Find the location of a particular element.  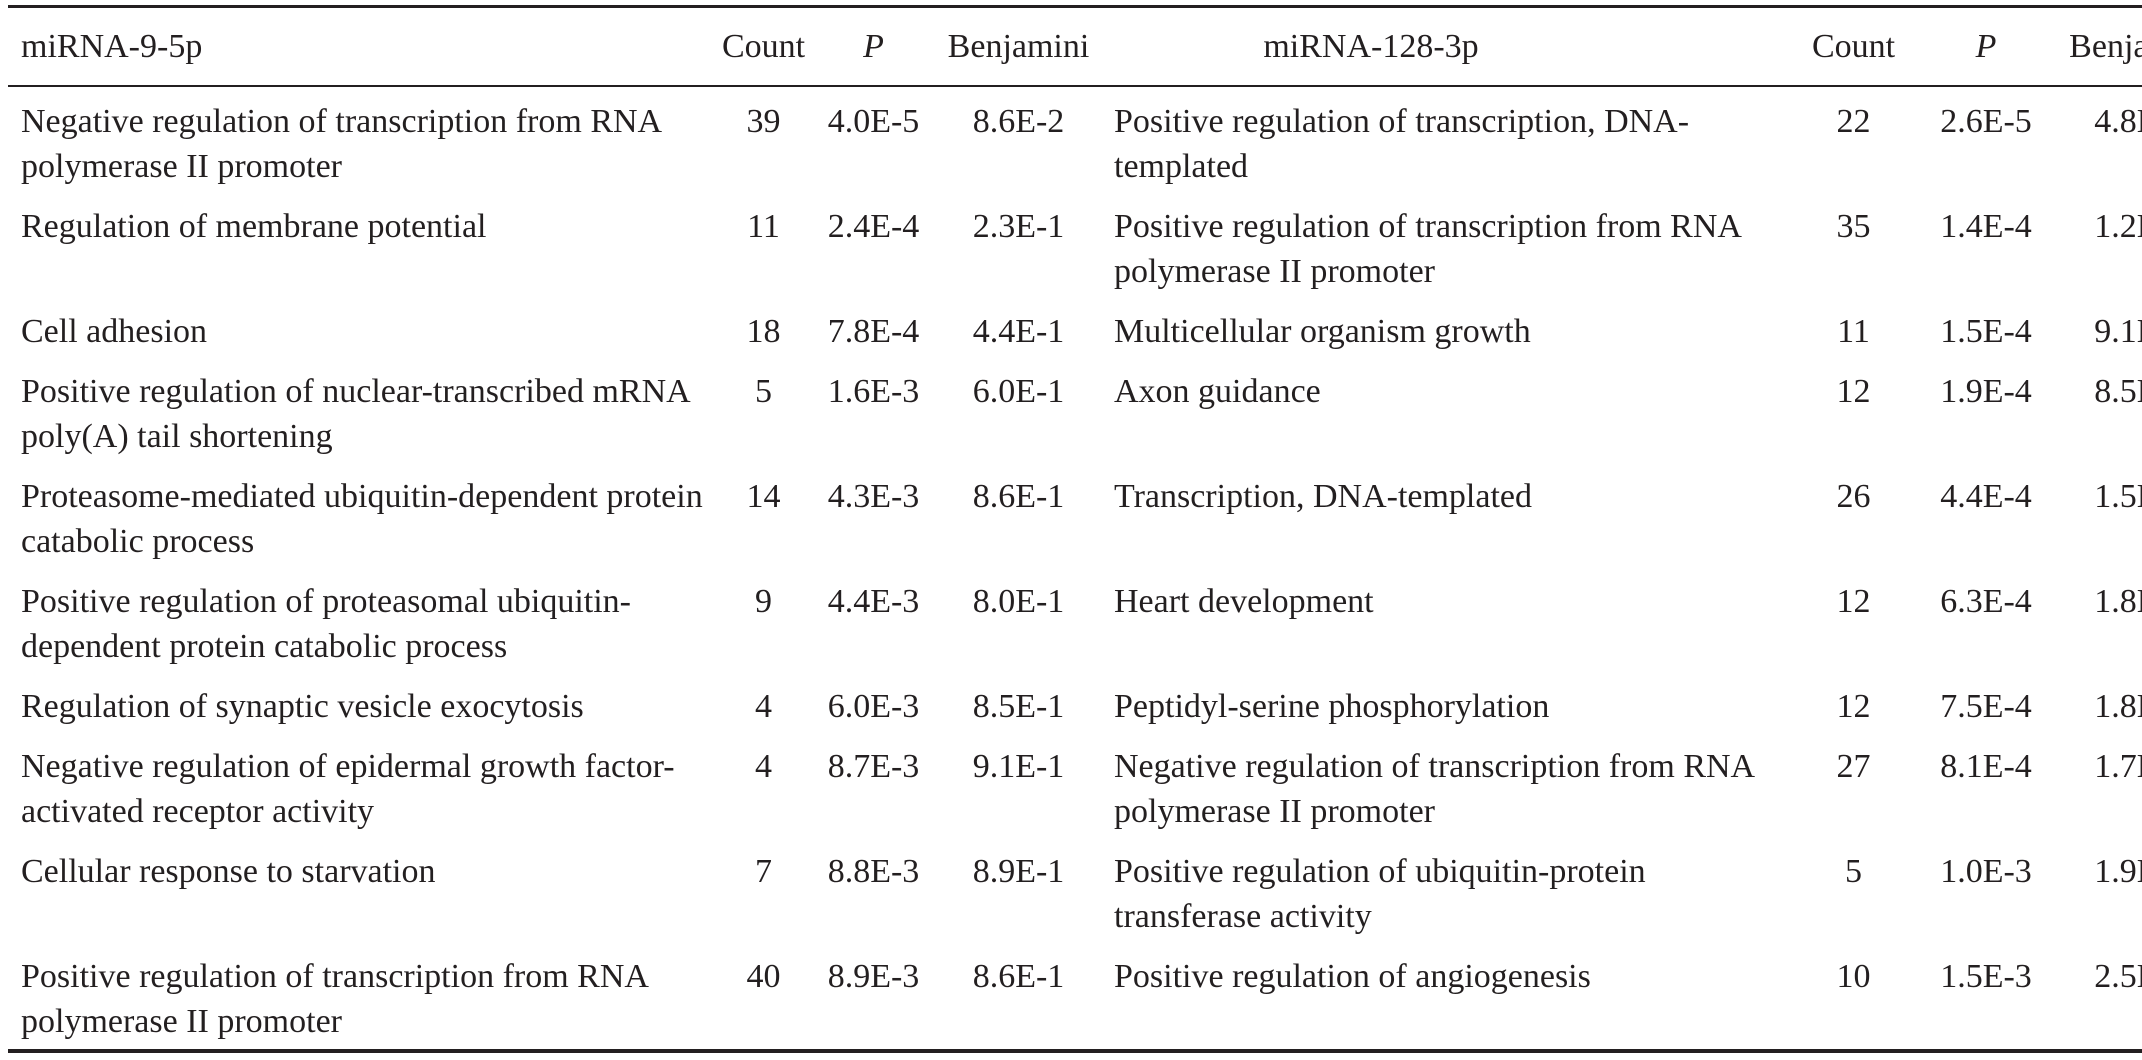

cell-term-mirna-128-3p: Axon guidance is located at coordinates (1446, 413).